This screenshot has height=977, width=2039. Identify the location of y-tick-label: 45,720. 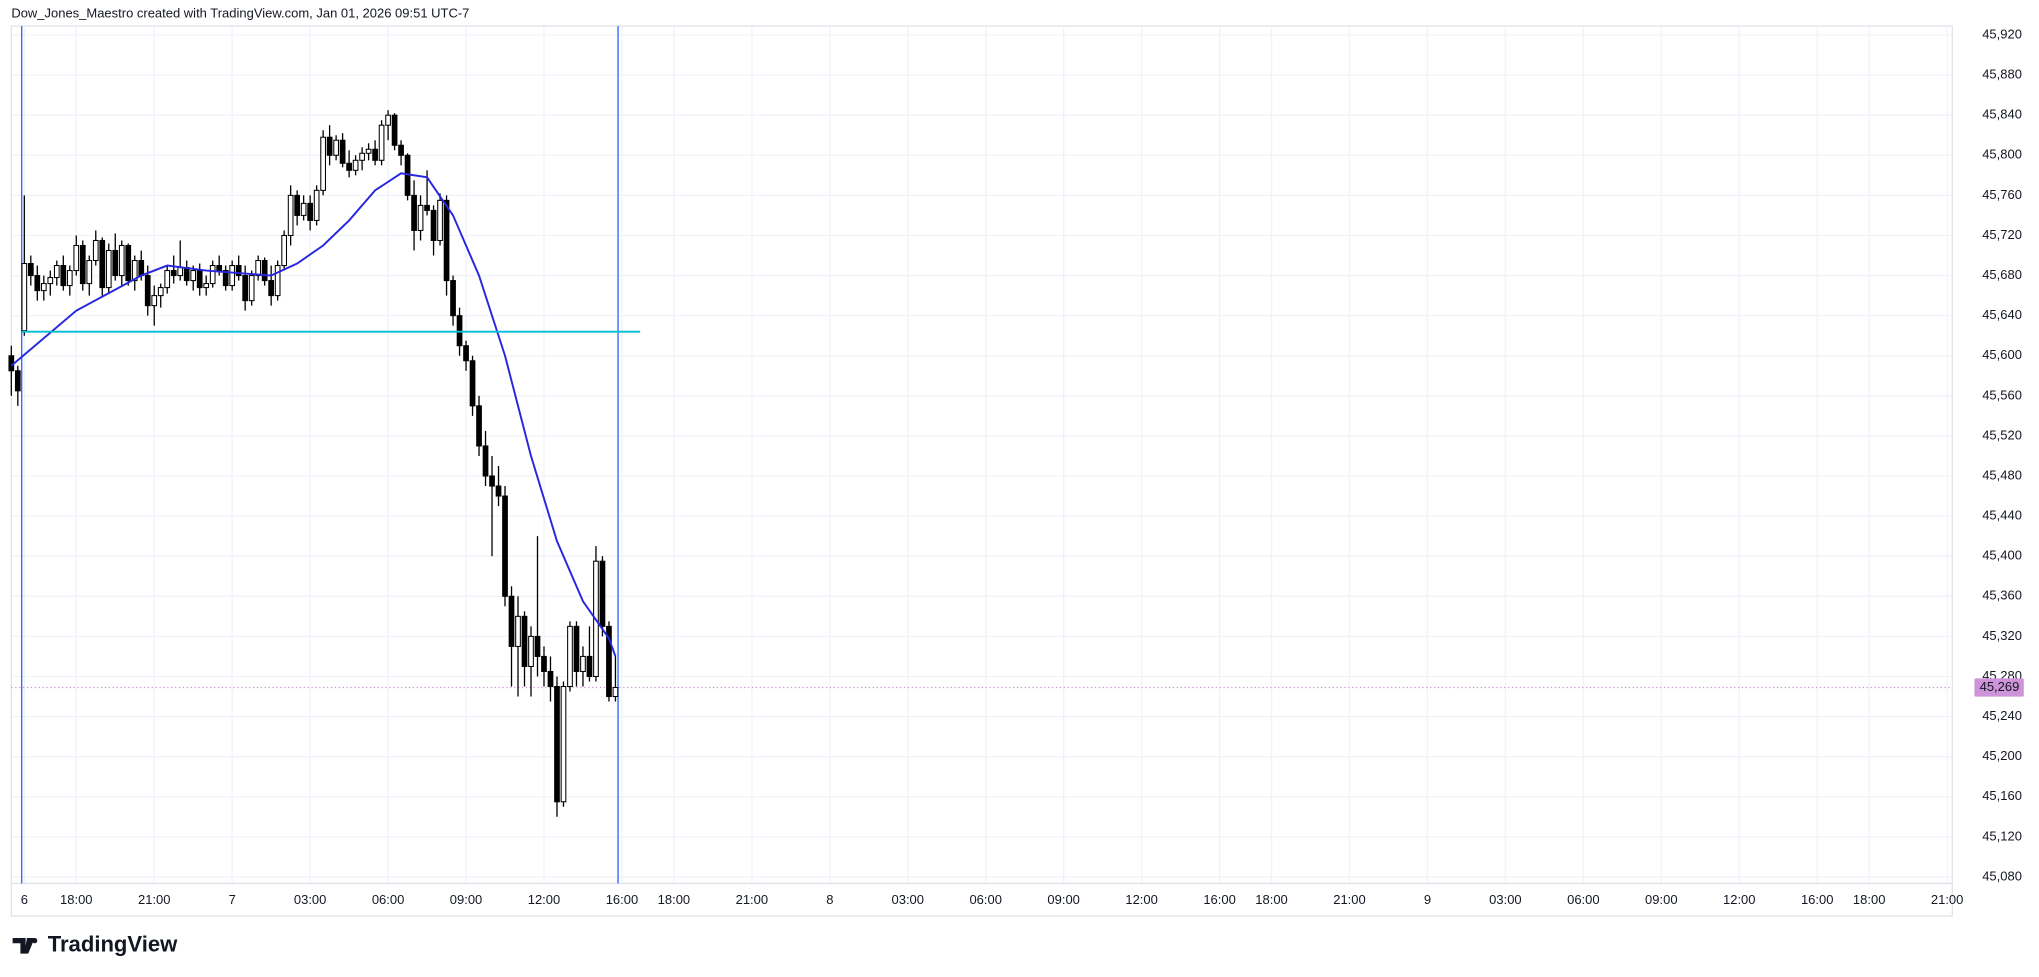
(2002, 234).